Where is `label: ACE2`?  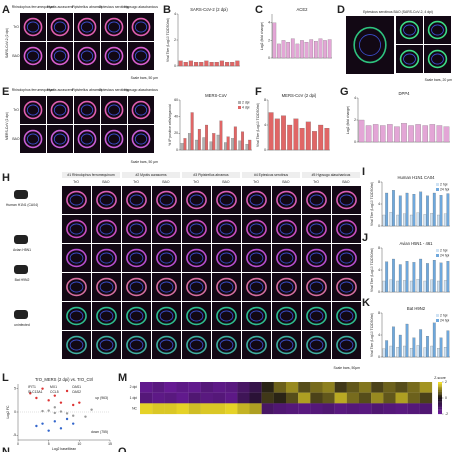 label: ACE2 is located at coordinates (303, 9).